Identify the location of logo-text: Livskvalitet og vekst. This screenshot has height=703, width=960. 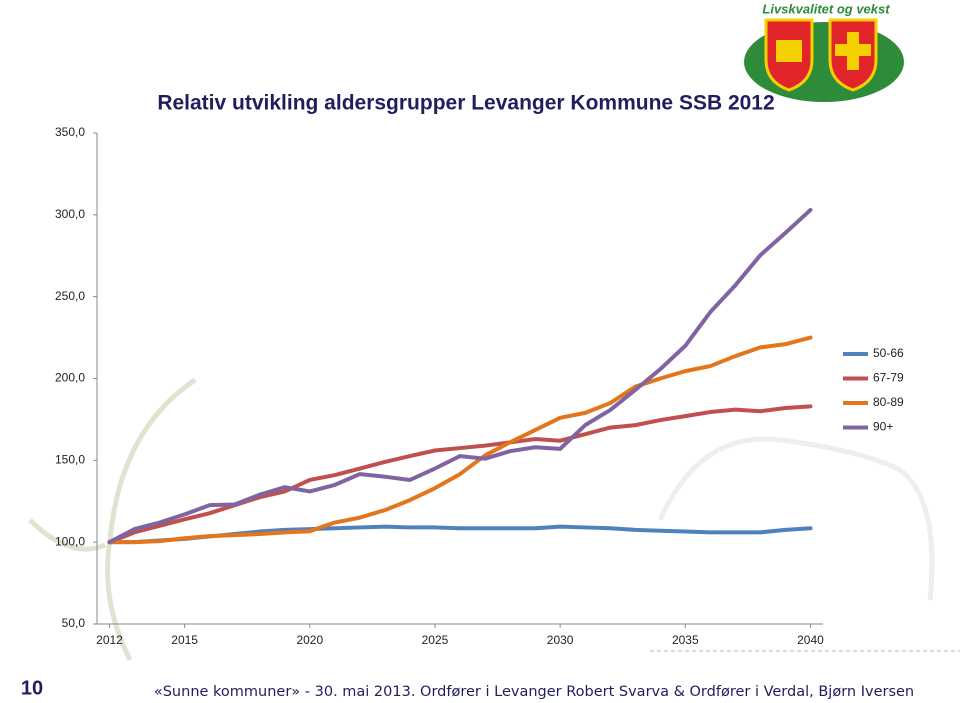
(826, 8).